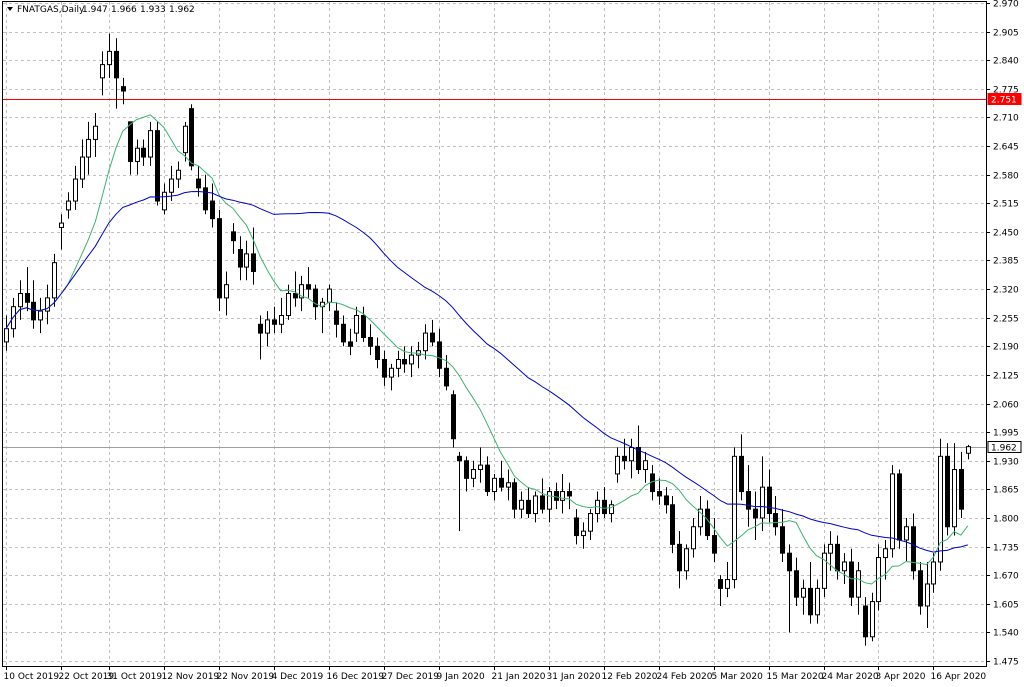  Describe the element at coordinates (519, 677) in the screenshot. I see `x-tick-label: 21 Jan 2020` at that location.